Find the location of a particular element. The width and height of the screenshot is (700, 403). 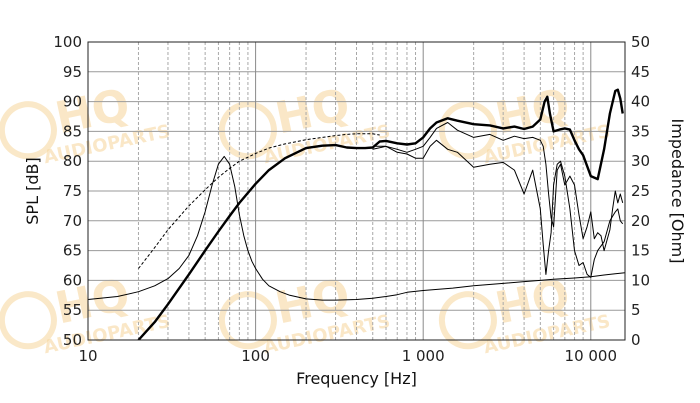

y-left-tick-label: 90 is located at coordinates (72, 102).